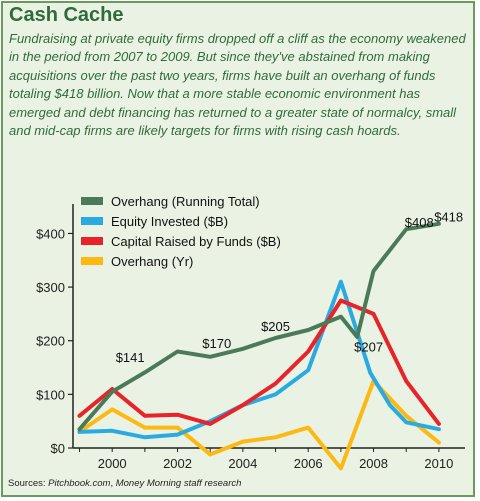 Image resolution: width=480 pixels, height=501 pixels. What do you see at coordinates (130, 357) in the screenshot?
I see `data-label: $141` at bounding box center [130, 357].